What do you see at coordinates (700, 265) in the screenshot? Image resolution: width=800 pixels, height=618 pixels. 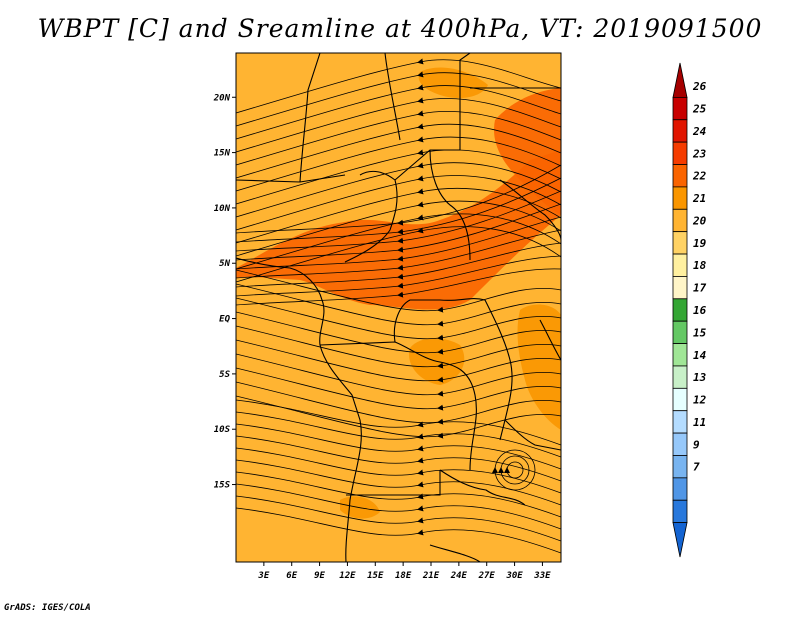 I see `colorbar-label: 18` at bounding box center [700, 265].